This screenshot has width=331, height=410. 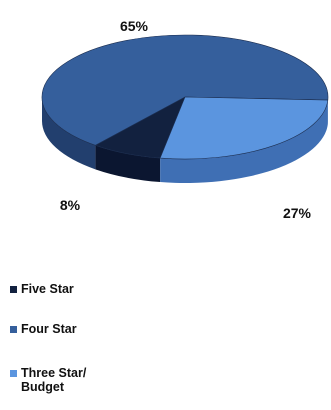 What do you see at coordinates (244, 128) in the screenshot?
I see `pie-slice-three-star` at bounding box center [244, 128].